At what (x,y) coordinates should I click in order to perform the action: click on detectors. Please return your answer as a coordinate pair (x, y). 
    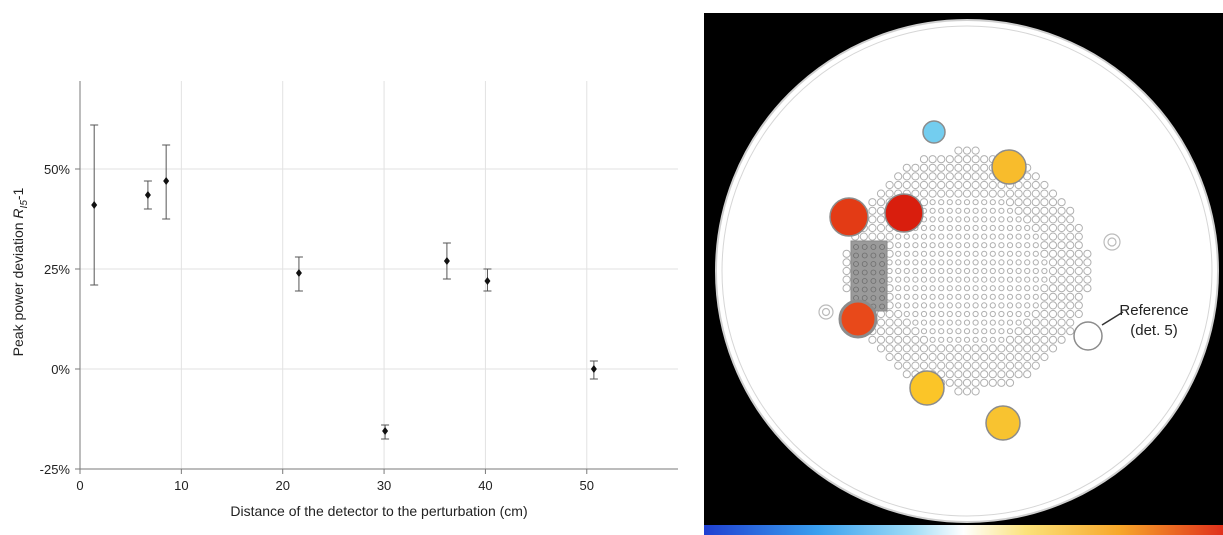
    Looking at the image, I should click on (966, 280).